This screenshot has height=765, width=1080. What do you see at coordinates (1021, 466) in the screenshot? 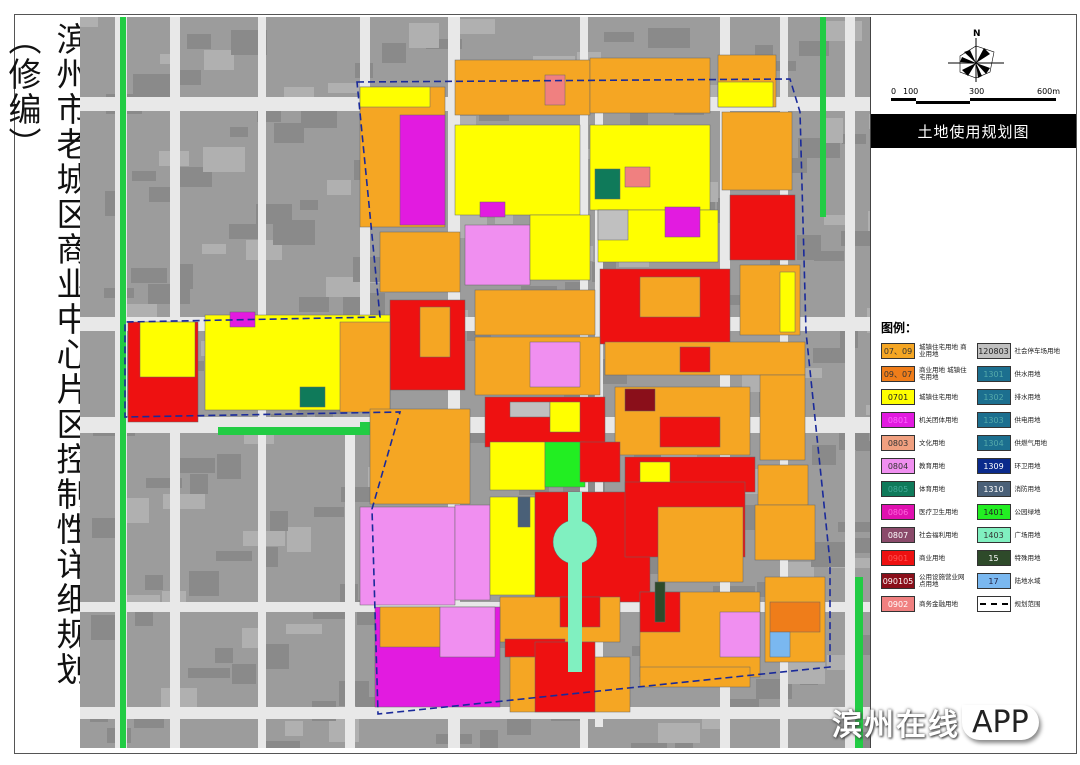
I see `legend-item: 1309 环卫用地` at bounding box center [1021, 466].